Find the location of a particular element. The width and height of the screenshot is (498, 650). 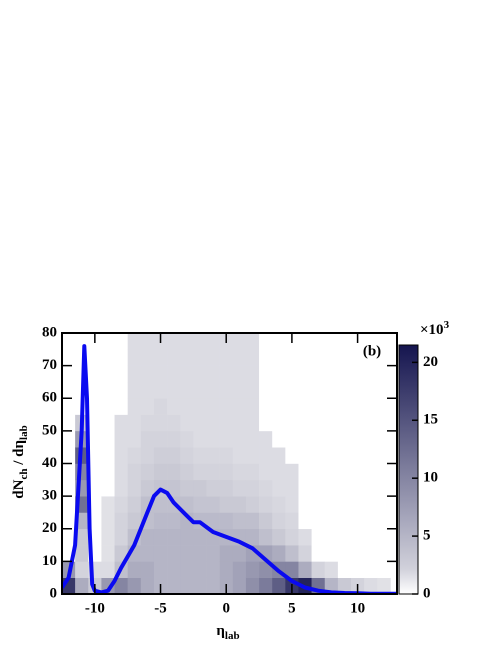

y-tick-label: 0 is located at coordinates (54, 593).